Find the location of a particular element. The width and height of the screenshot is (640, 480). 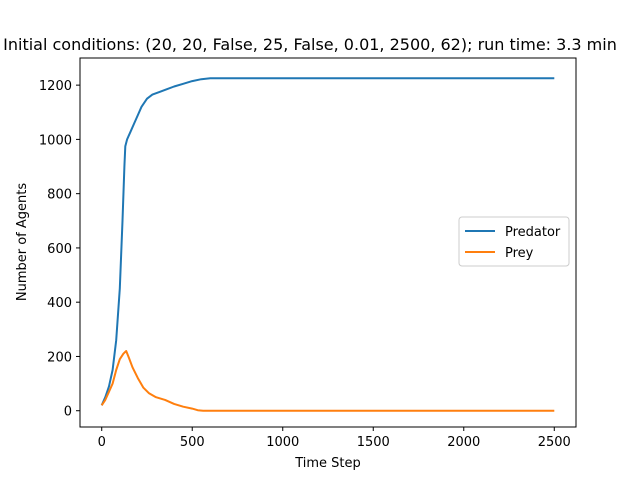

x-tick-label: 1000 is located at coordinates (282, 442).